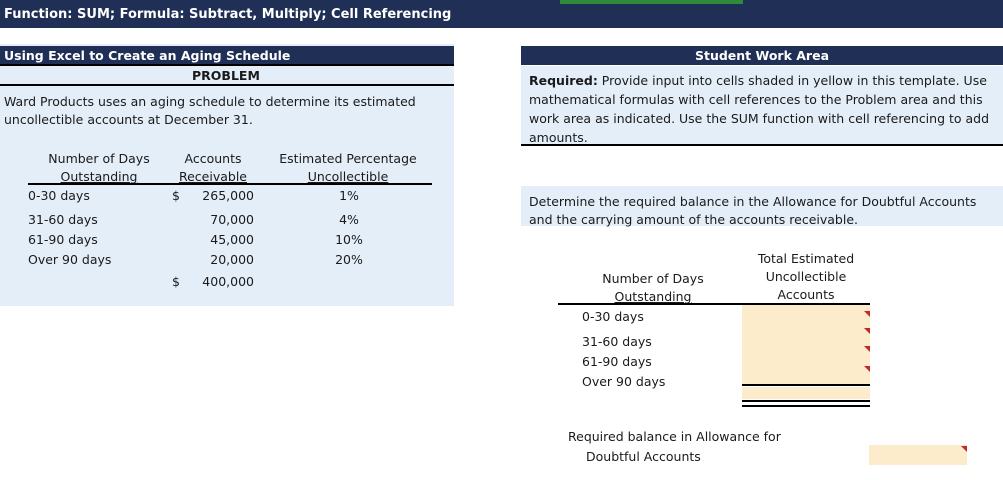 The width and height of the screenshot is (1003, 480). What do you see at coordinates (714, 304) in the screenshot?
I see `work-header-rule` at bounding box center [714, 304].